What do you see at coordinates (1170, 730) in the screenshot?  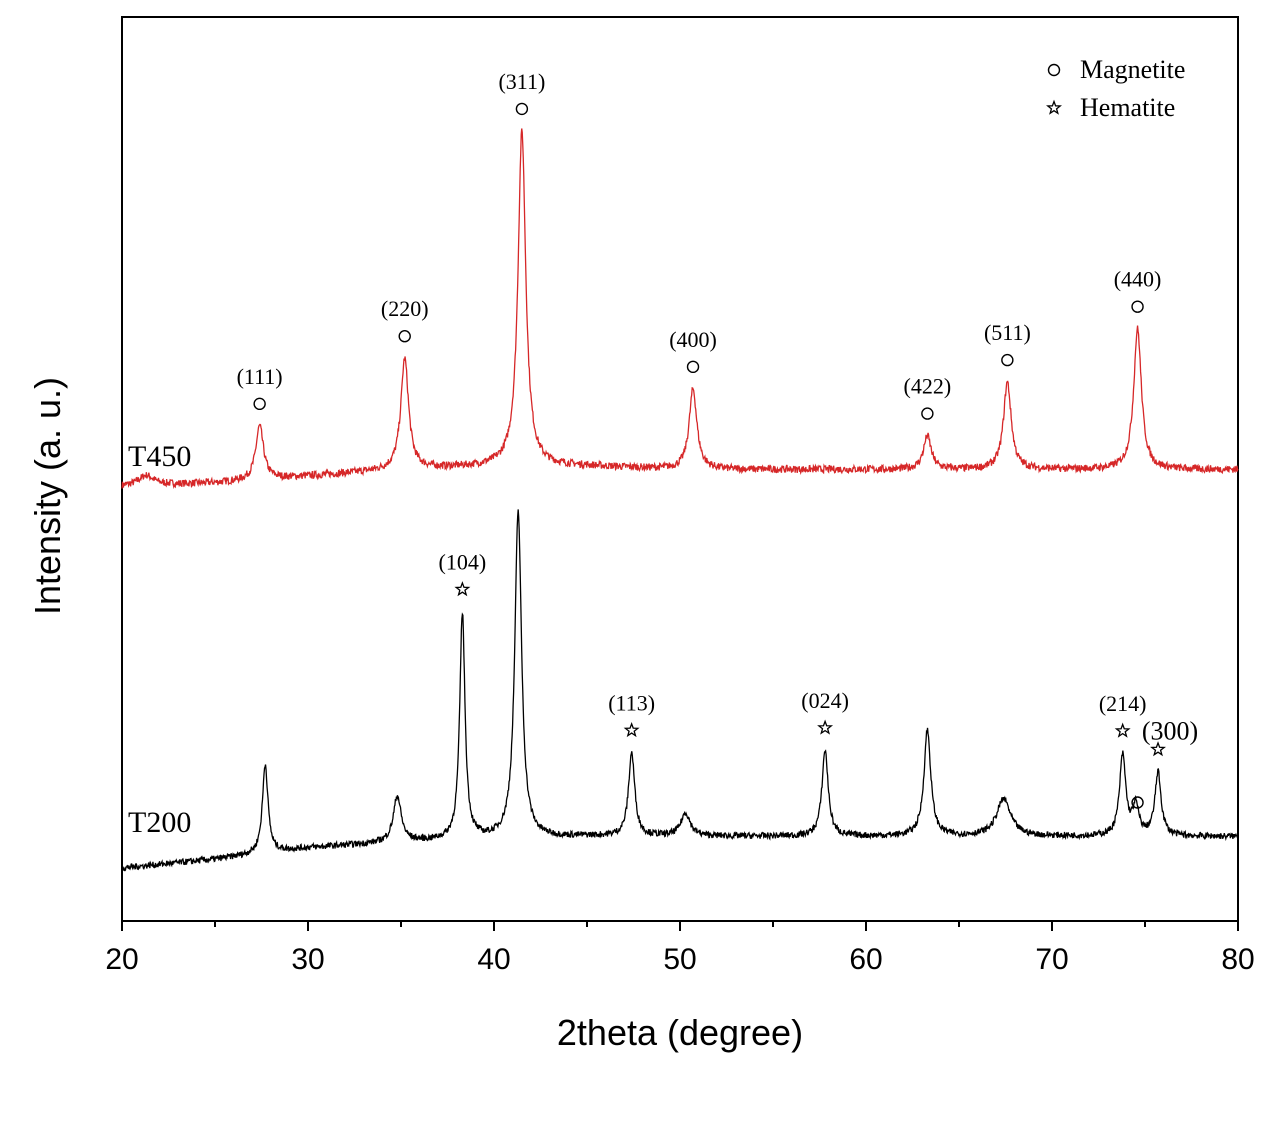 I see `hkl-label: (300)` at bounding box center [1170, 730].